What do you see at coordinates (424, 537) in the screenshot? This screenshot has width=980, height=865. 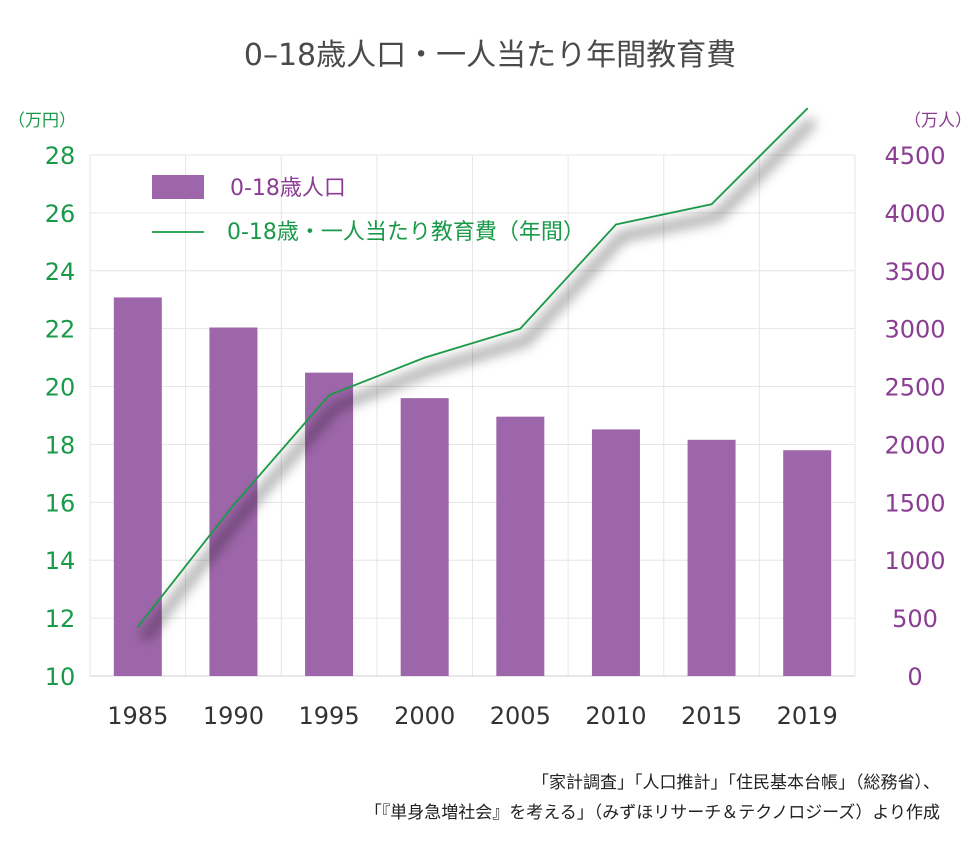 I see `bar-2000` at bounding box center [424, 537].